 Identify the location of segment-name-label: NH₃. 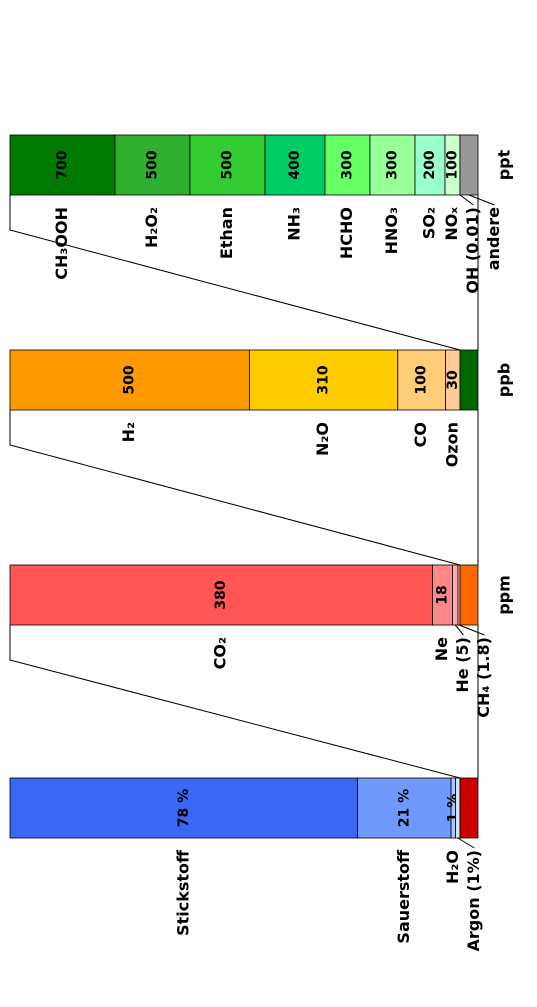
(293, 224).